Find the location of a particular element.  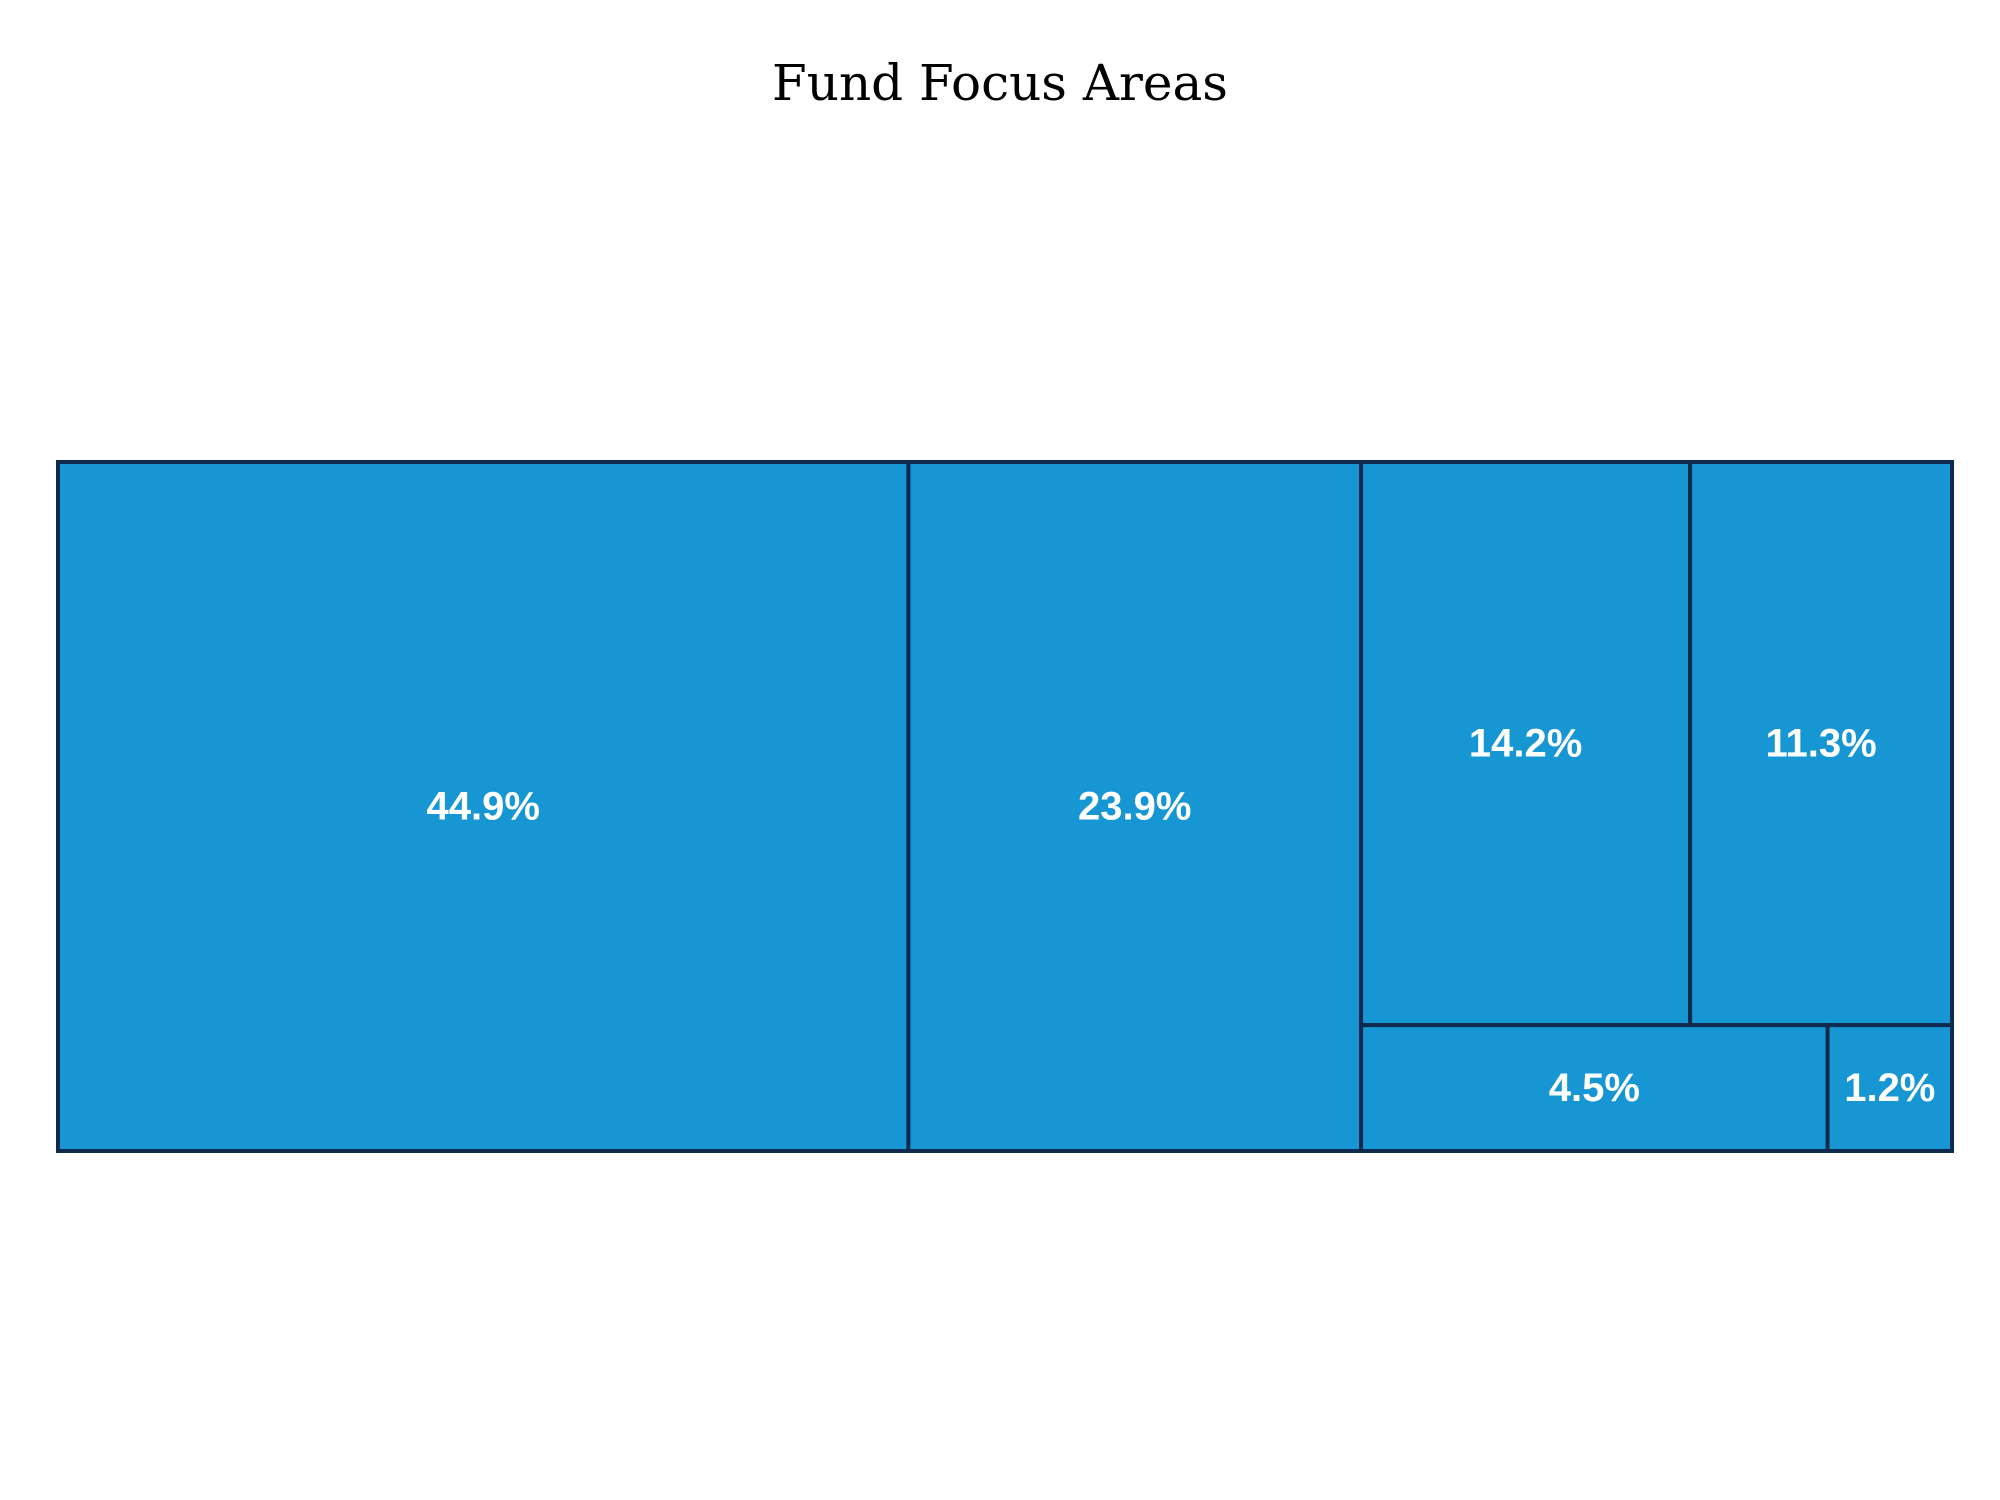

treemap-cell: 1.2% is located at coordinates (1890, 1088).